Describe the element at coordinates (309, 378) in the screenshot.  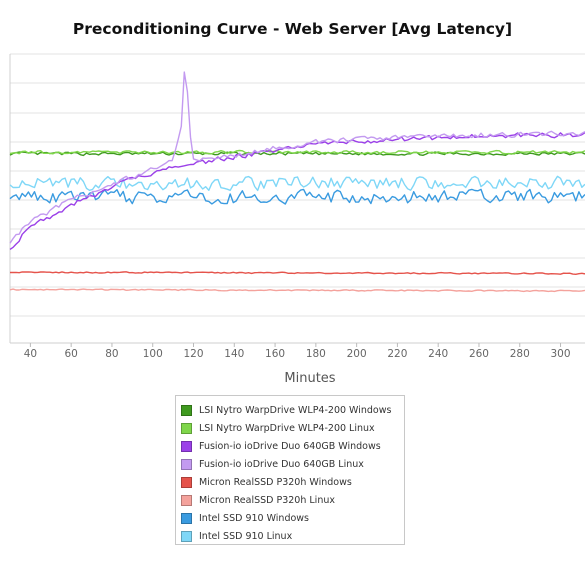
I see `x-axis-title: Minutes` at that location.